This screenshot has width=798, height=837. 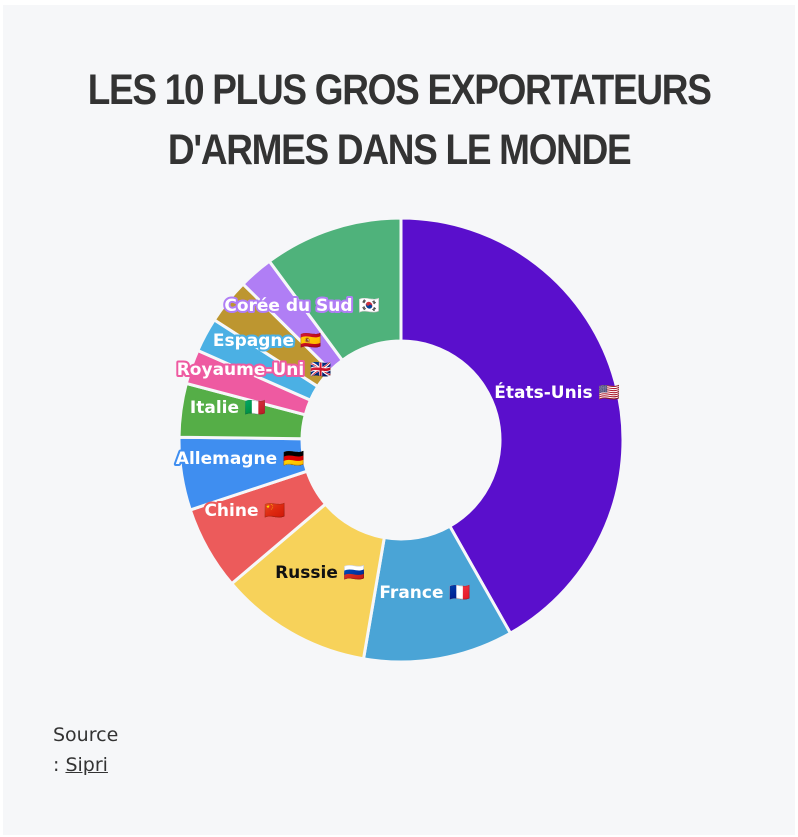 I want to click on source-label: Source, so click(x=86, y=735).